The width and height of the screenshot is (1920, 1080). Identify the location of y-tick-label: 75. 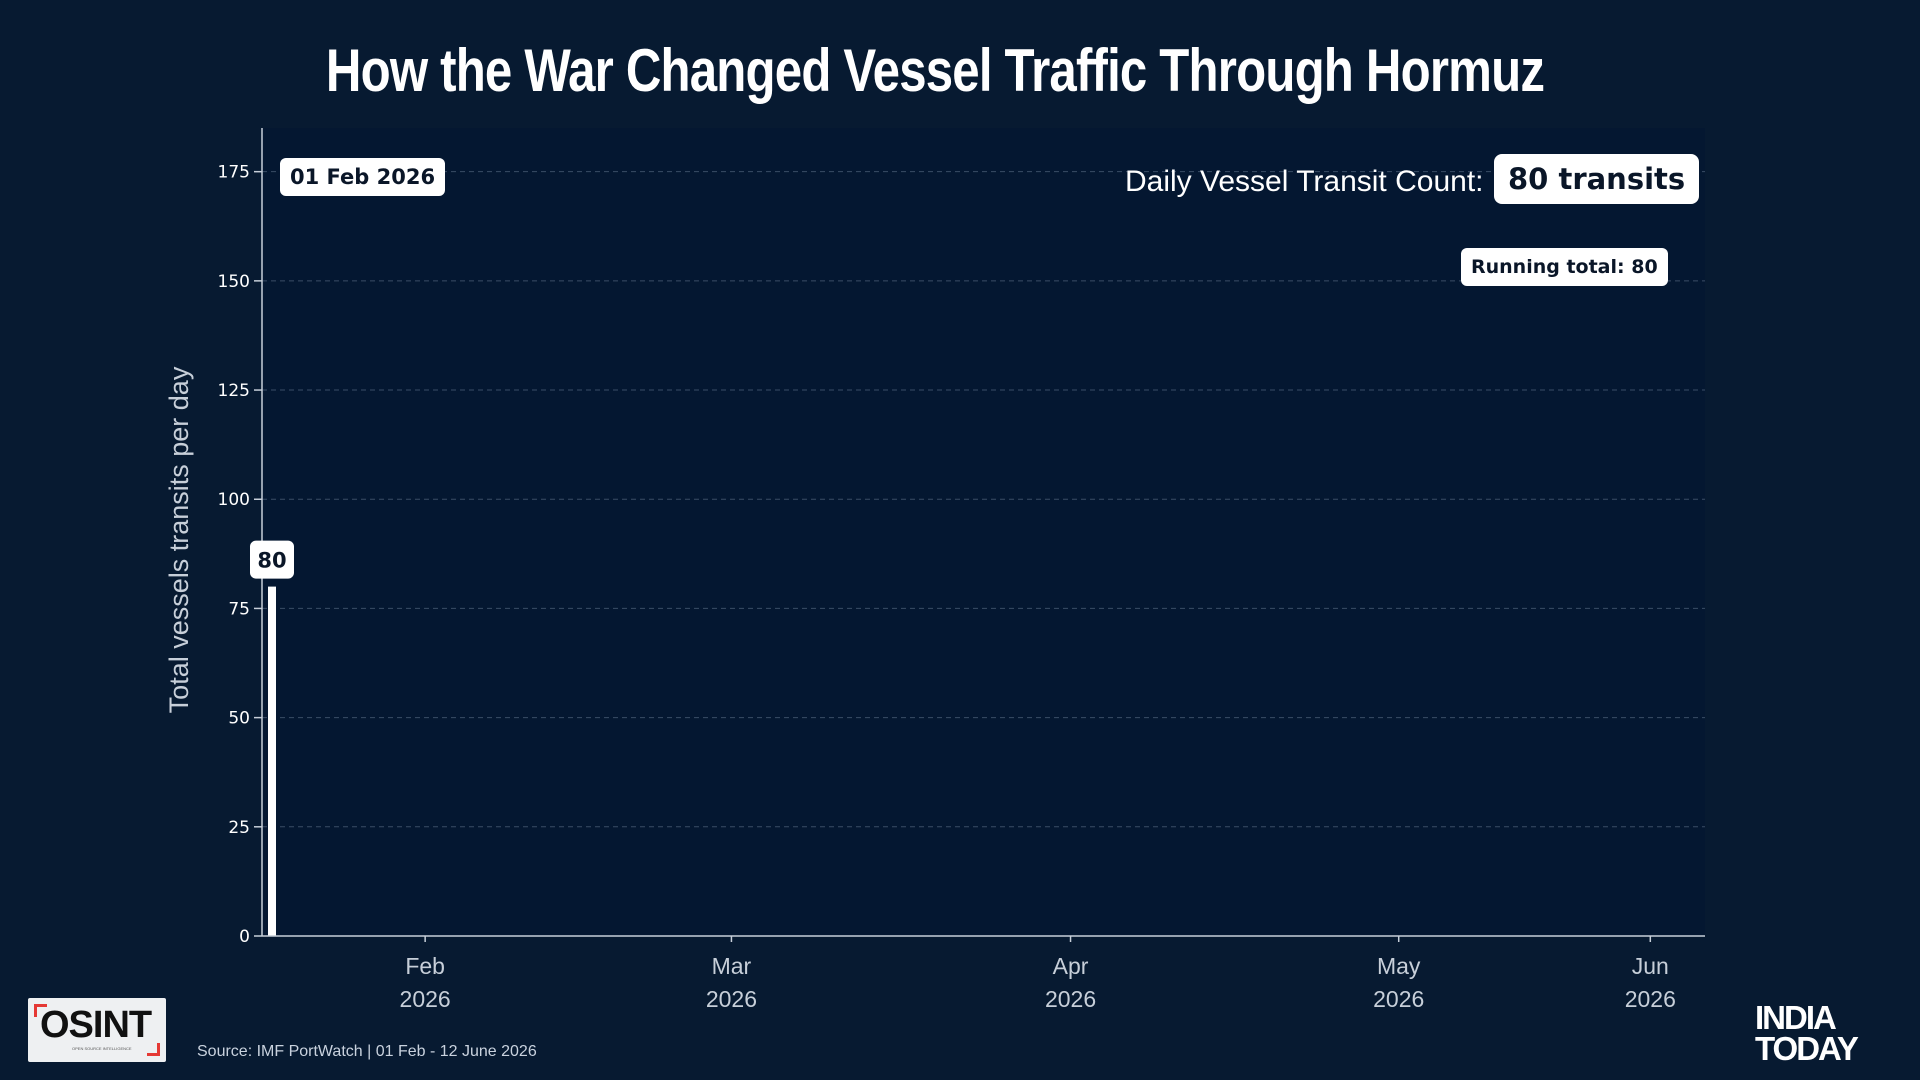
(239, 609).